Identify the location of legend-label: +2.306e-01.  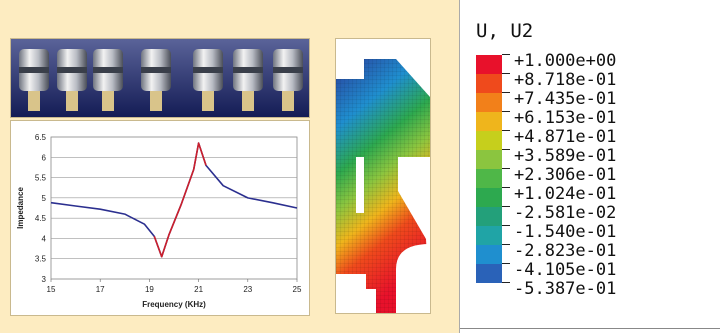
(565, 175).